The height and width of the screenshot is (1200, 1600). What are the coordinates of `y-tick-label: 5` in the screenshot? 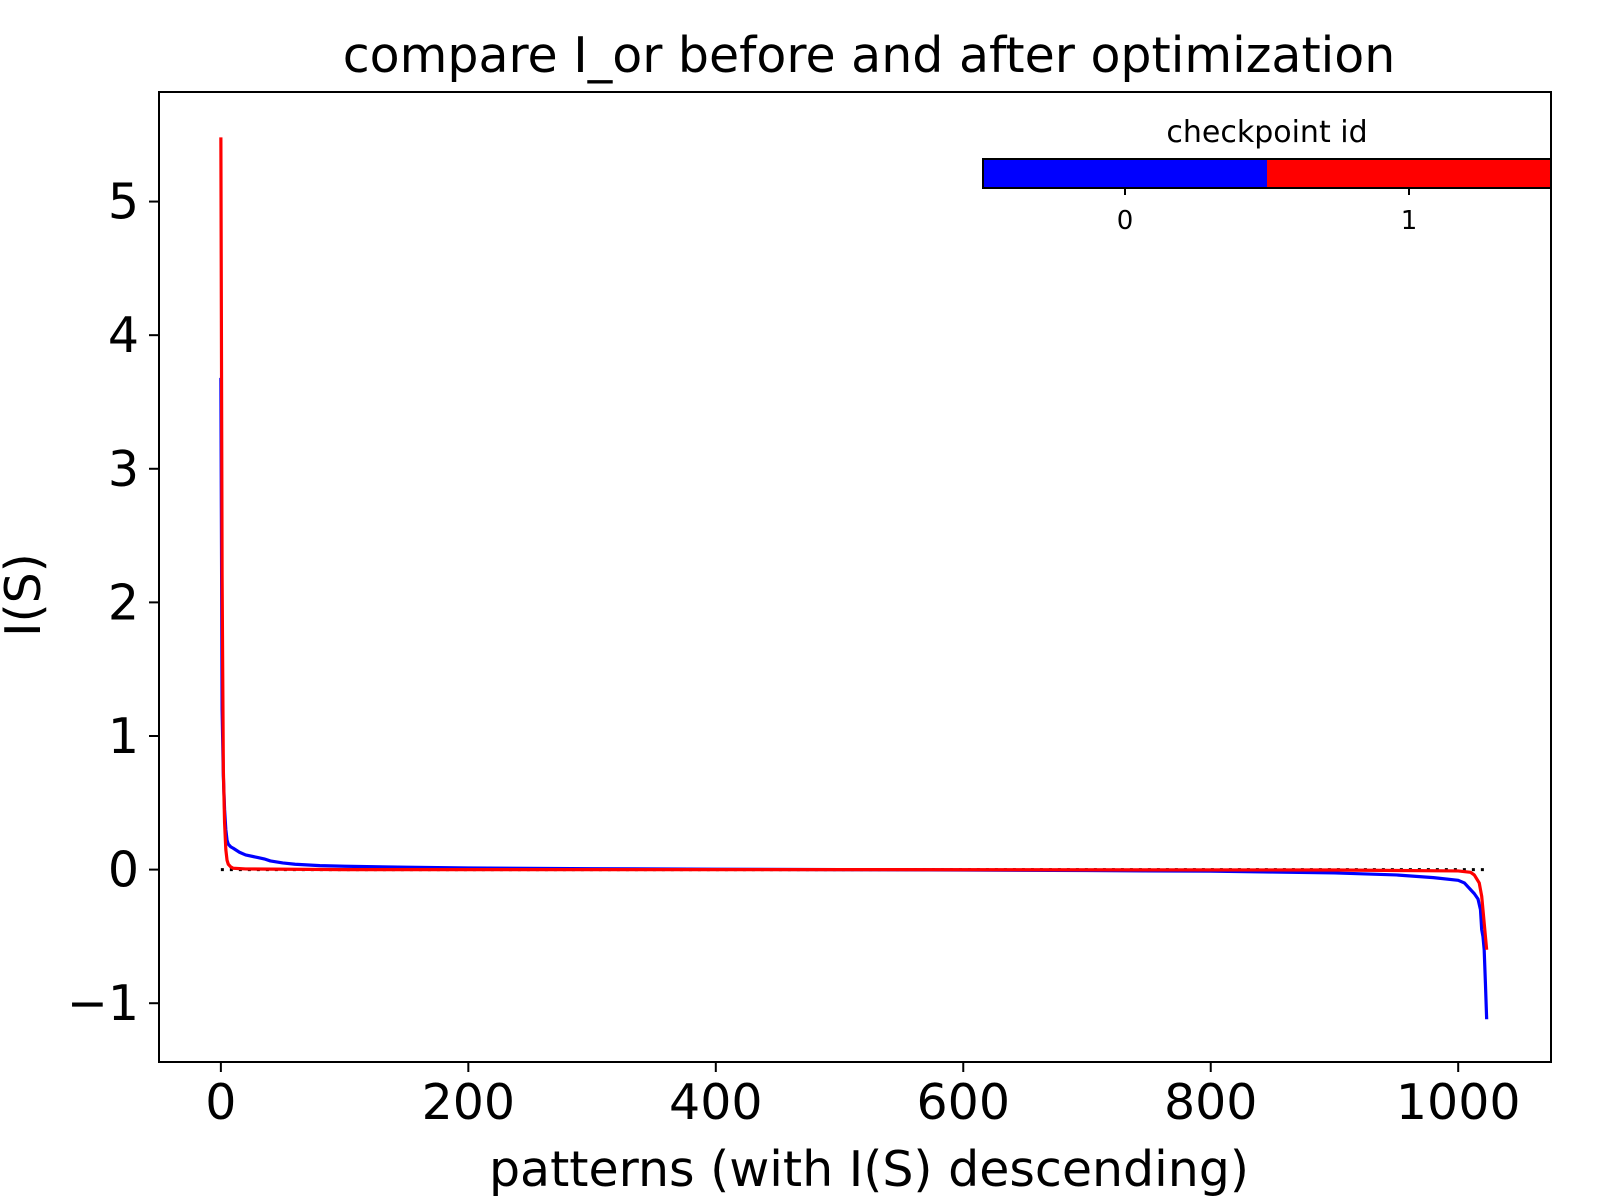 It's located at (123, 202).